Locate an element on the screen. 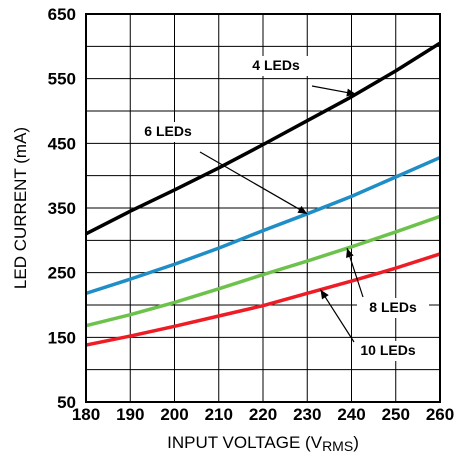 The image size is (458, 462). annotation-label: 10 LEDs is located at coordinates (387, 350).